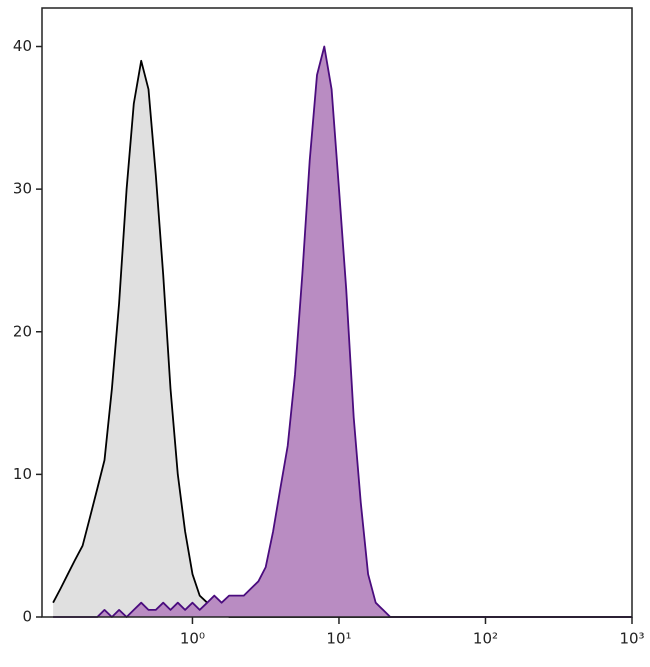  What do you see at coordinates (22, 46) in the screenshot?
I see `y-tick-label: 40` at bounding box center [22, 46].